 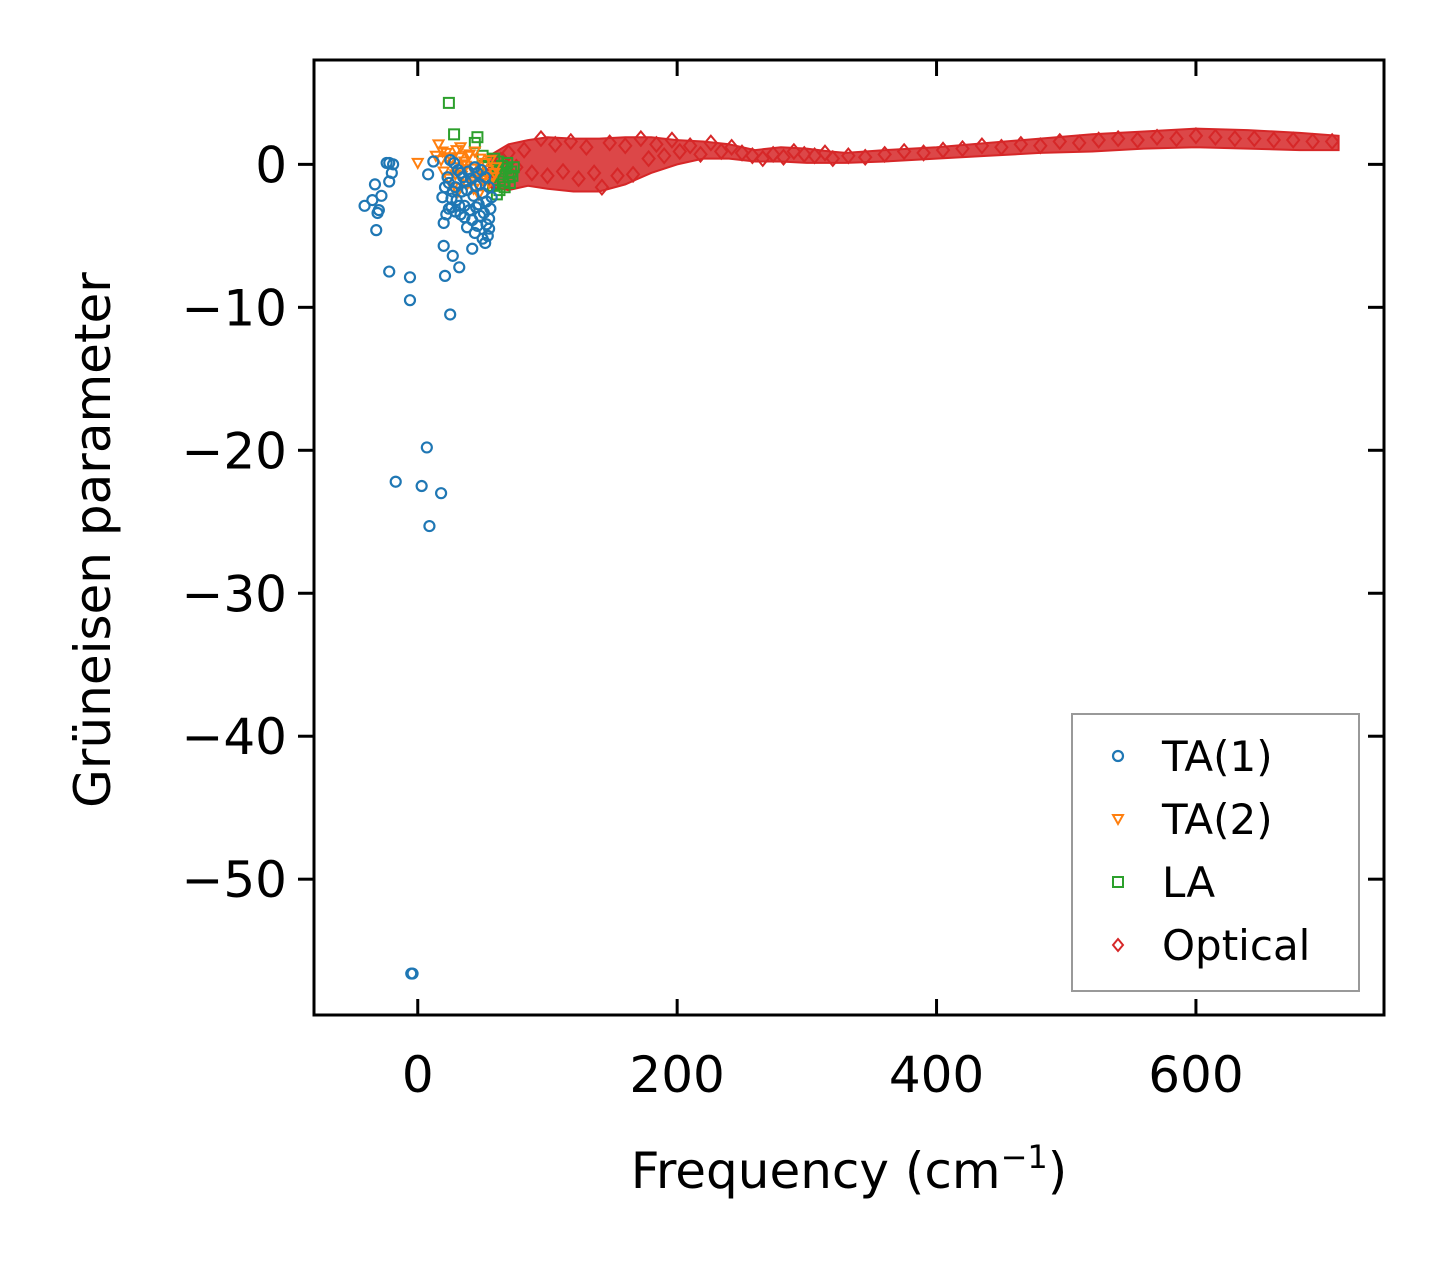 I want to click on optical-density-band, so click(x=914, y=160).